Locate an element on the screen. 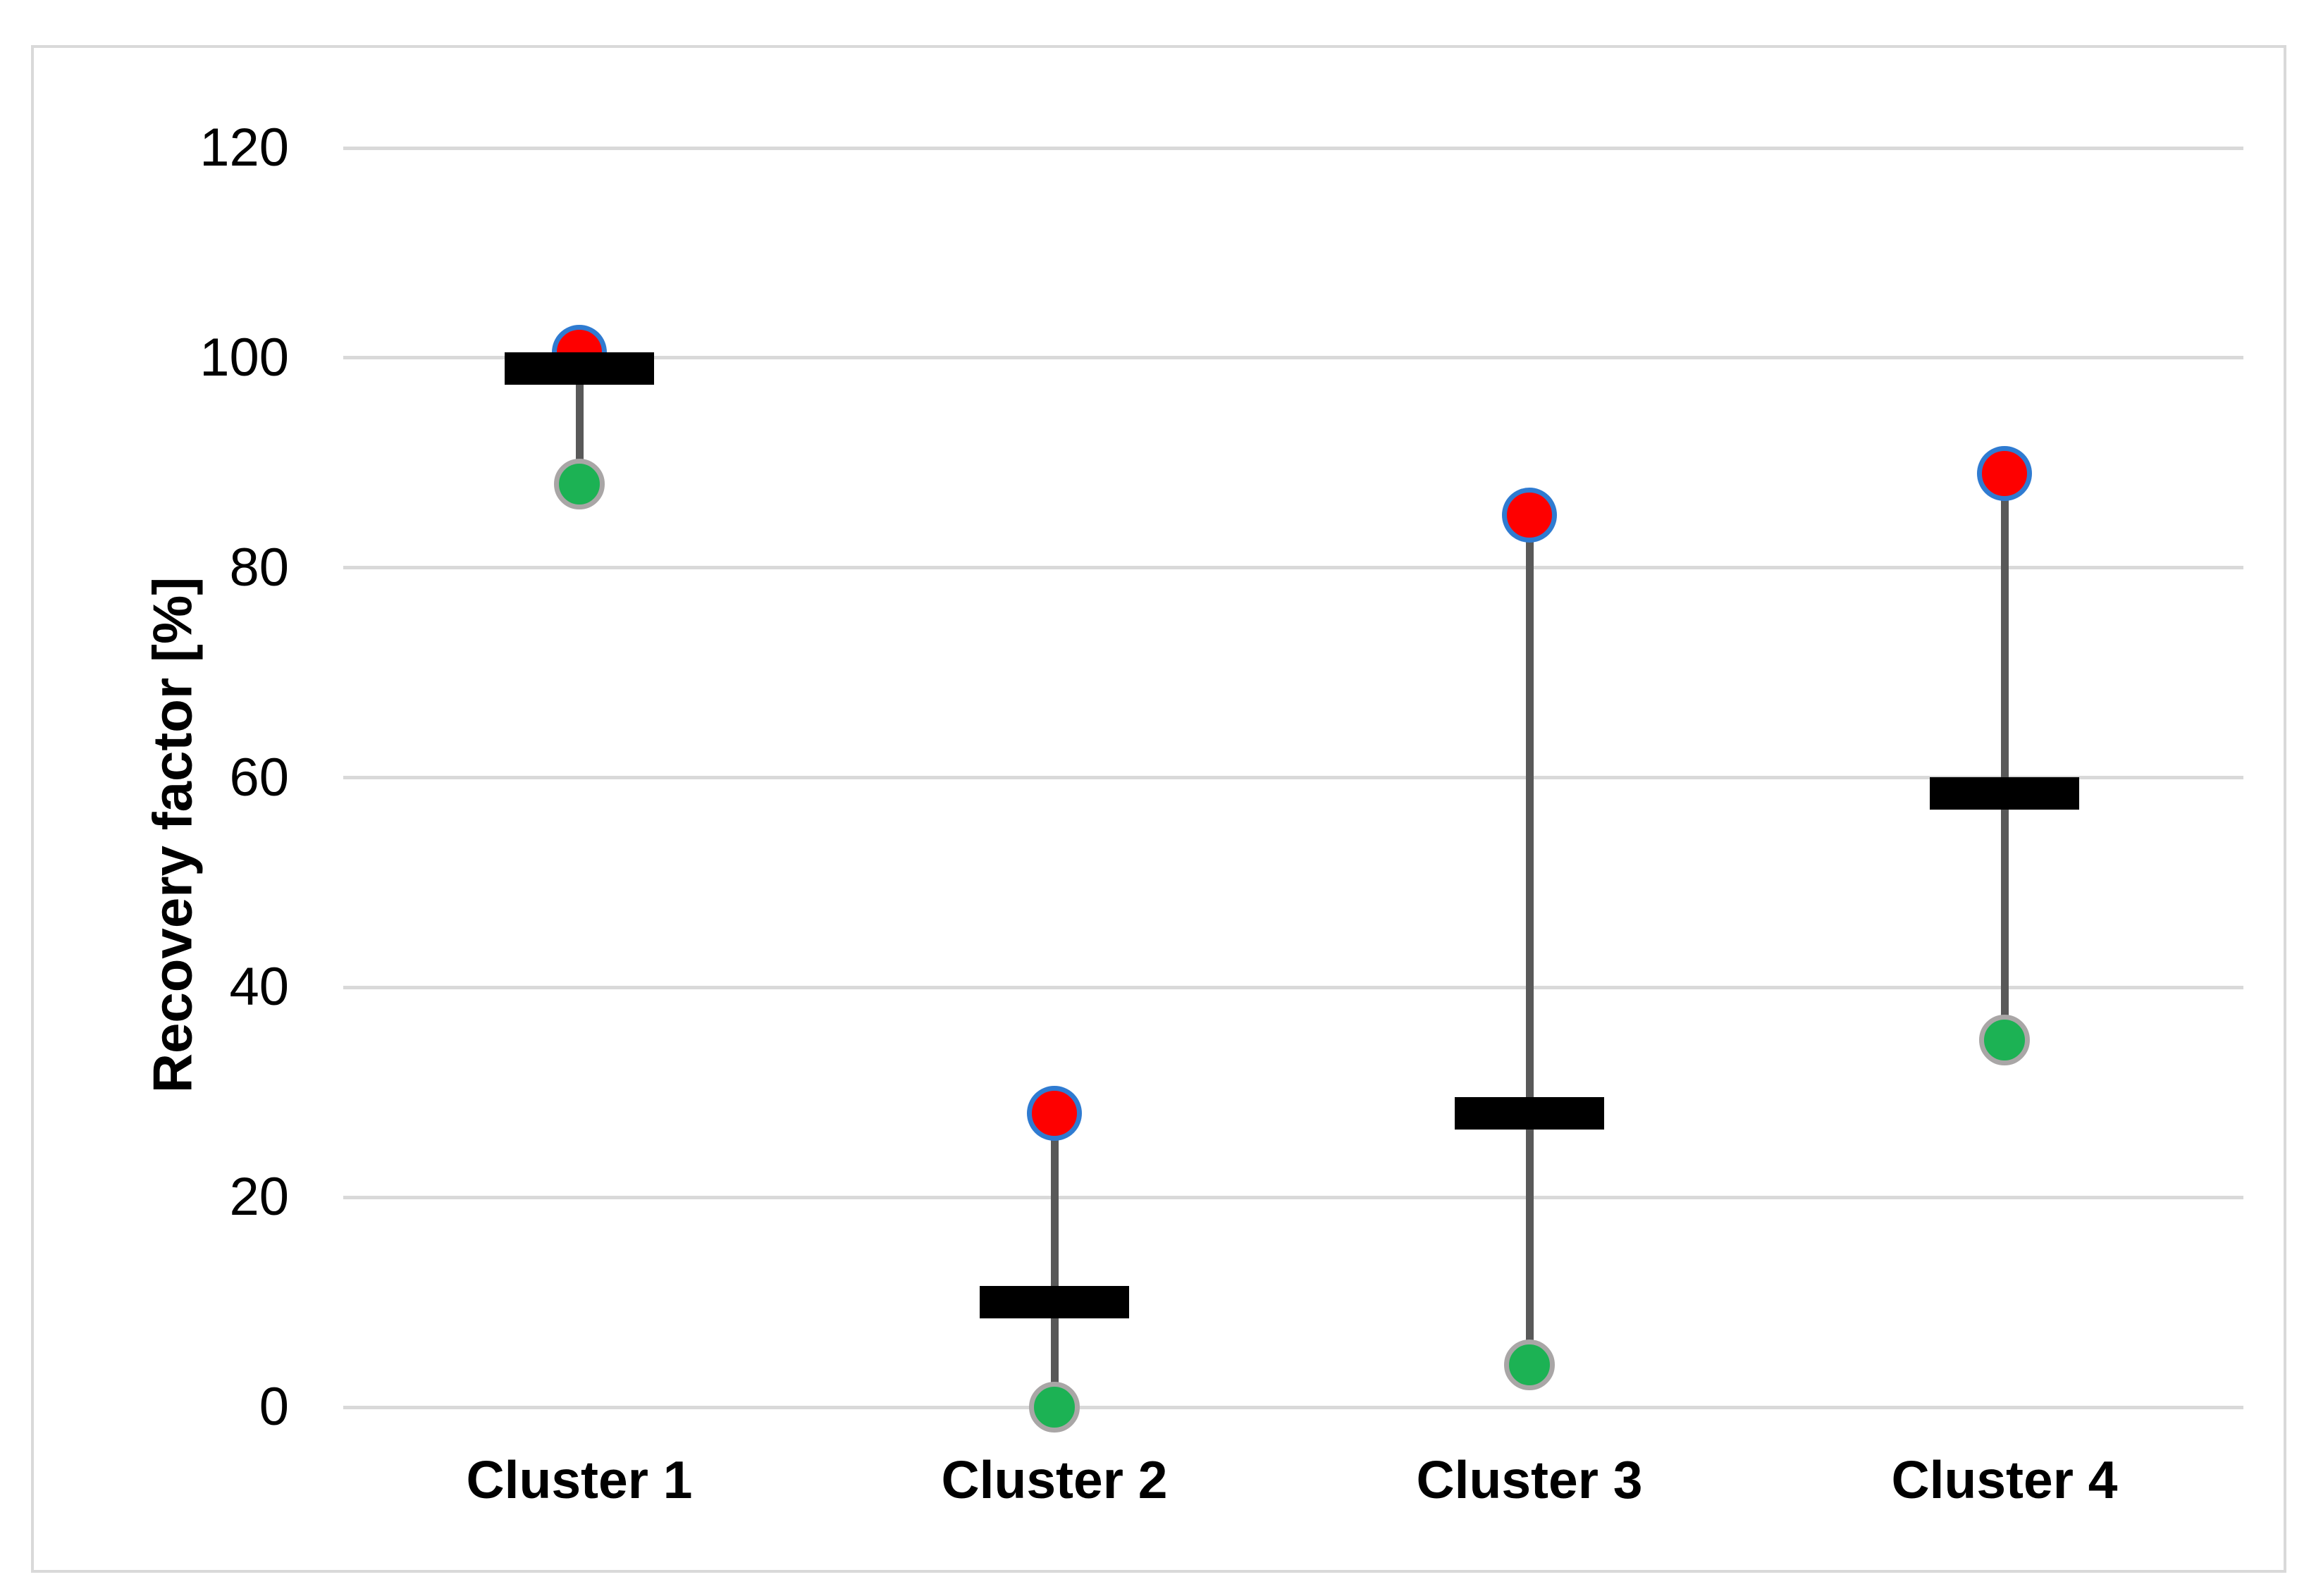 The width and height of the screenshot is (2316, 1596). y-tick-label: 20 is located at coordinates (259, 1197).